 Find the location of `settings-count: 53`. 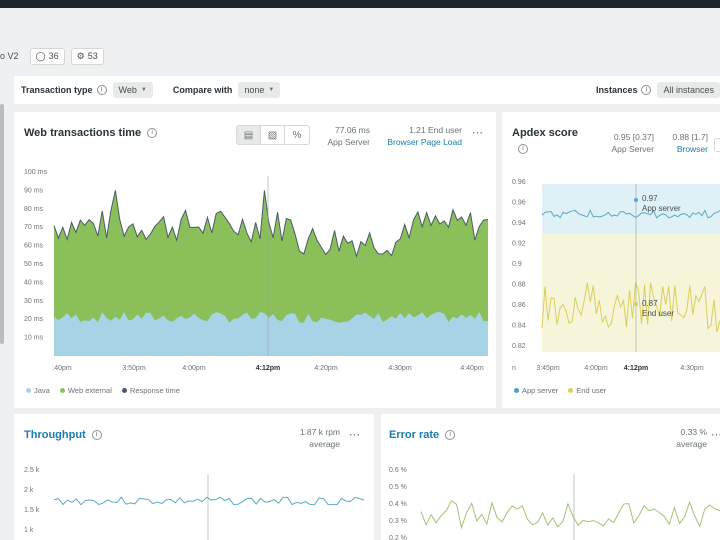

settings-count: 53 is located at coordinates (92, 56).